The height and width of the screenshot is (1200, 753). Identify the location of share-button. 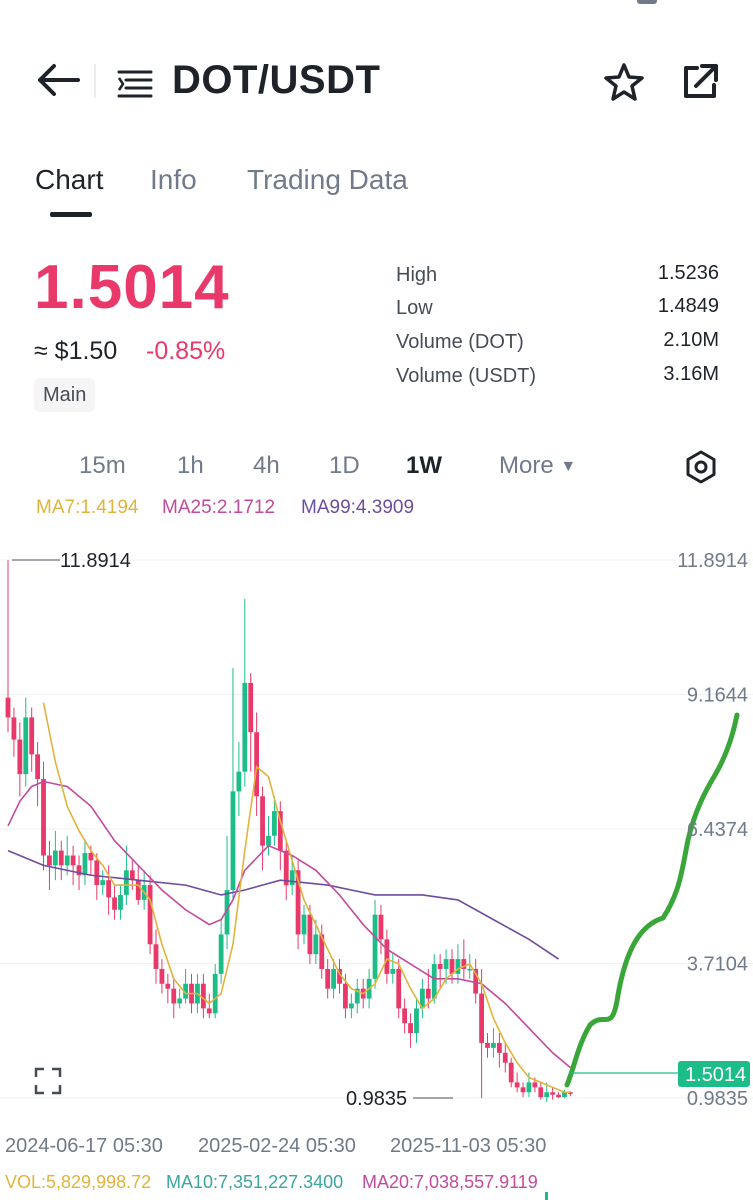
(700, 82).